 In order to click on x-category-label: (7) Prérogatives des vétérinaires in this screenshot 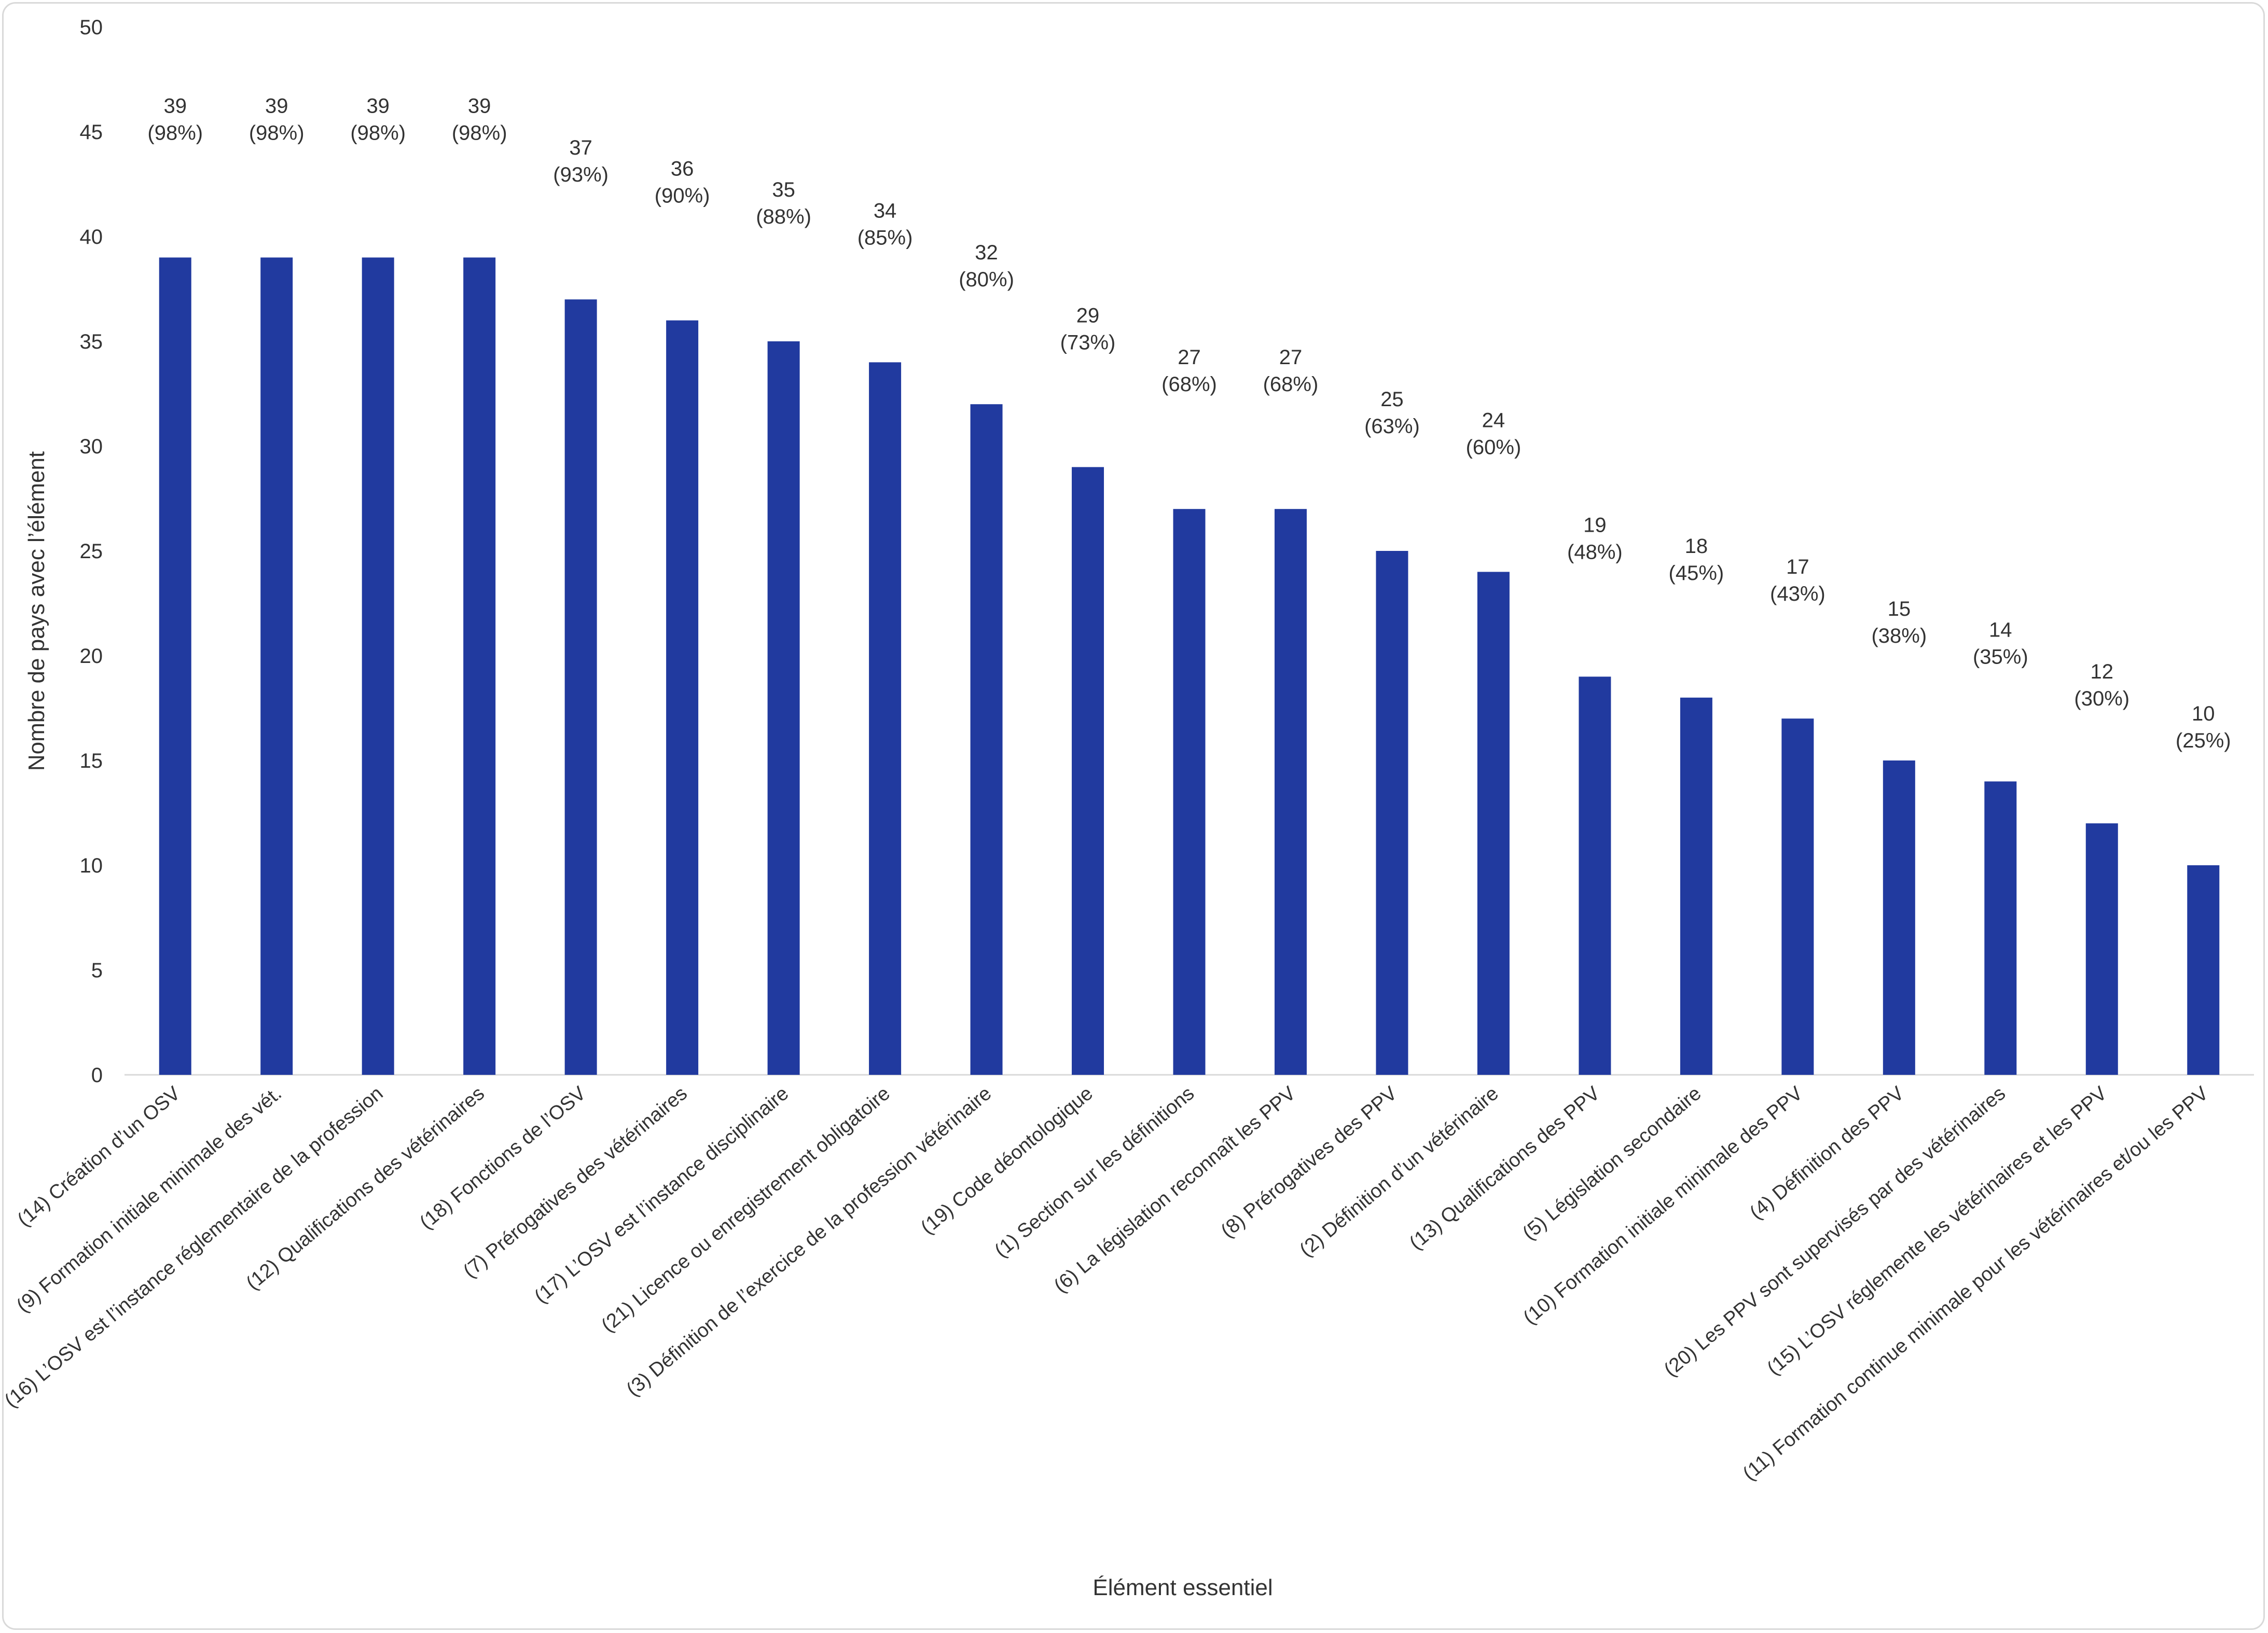, I will do `click(575, 1182)`.